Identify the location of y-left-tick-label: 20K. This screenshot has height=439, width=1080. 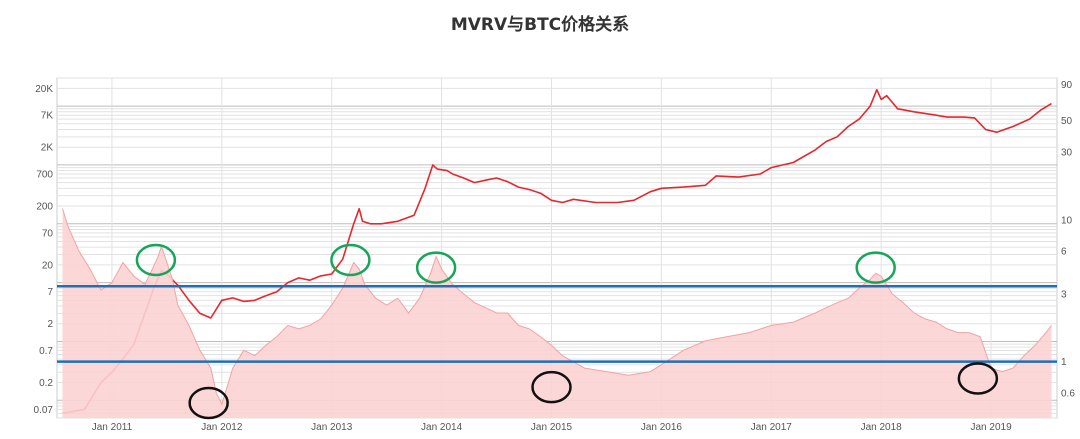
(44, 89).